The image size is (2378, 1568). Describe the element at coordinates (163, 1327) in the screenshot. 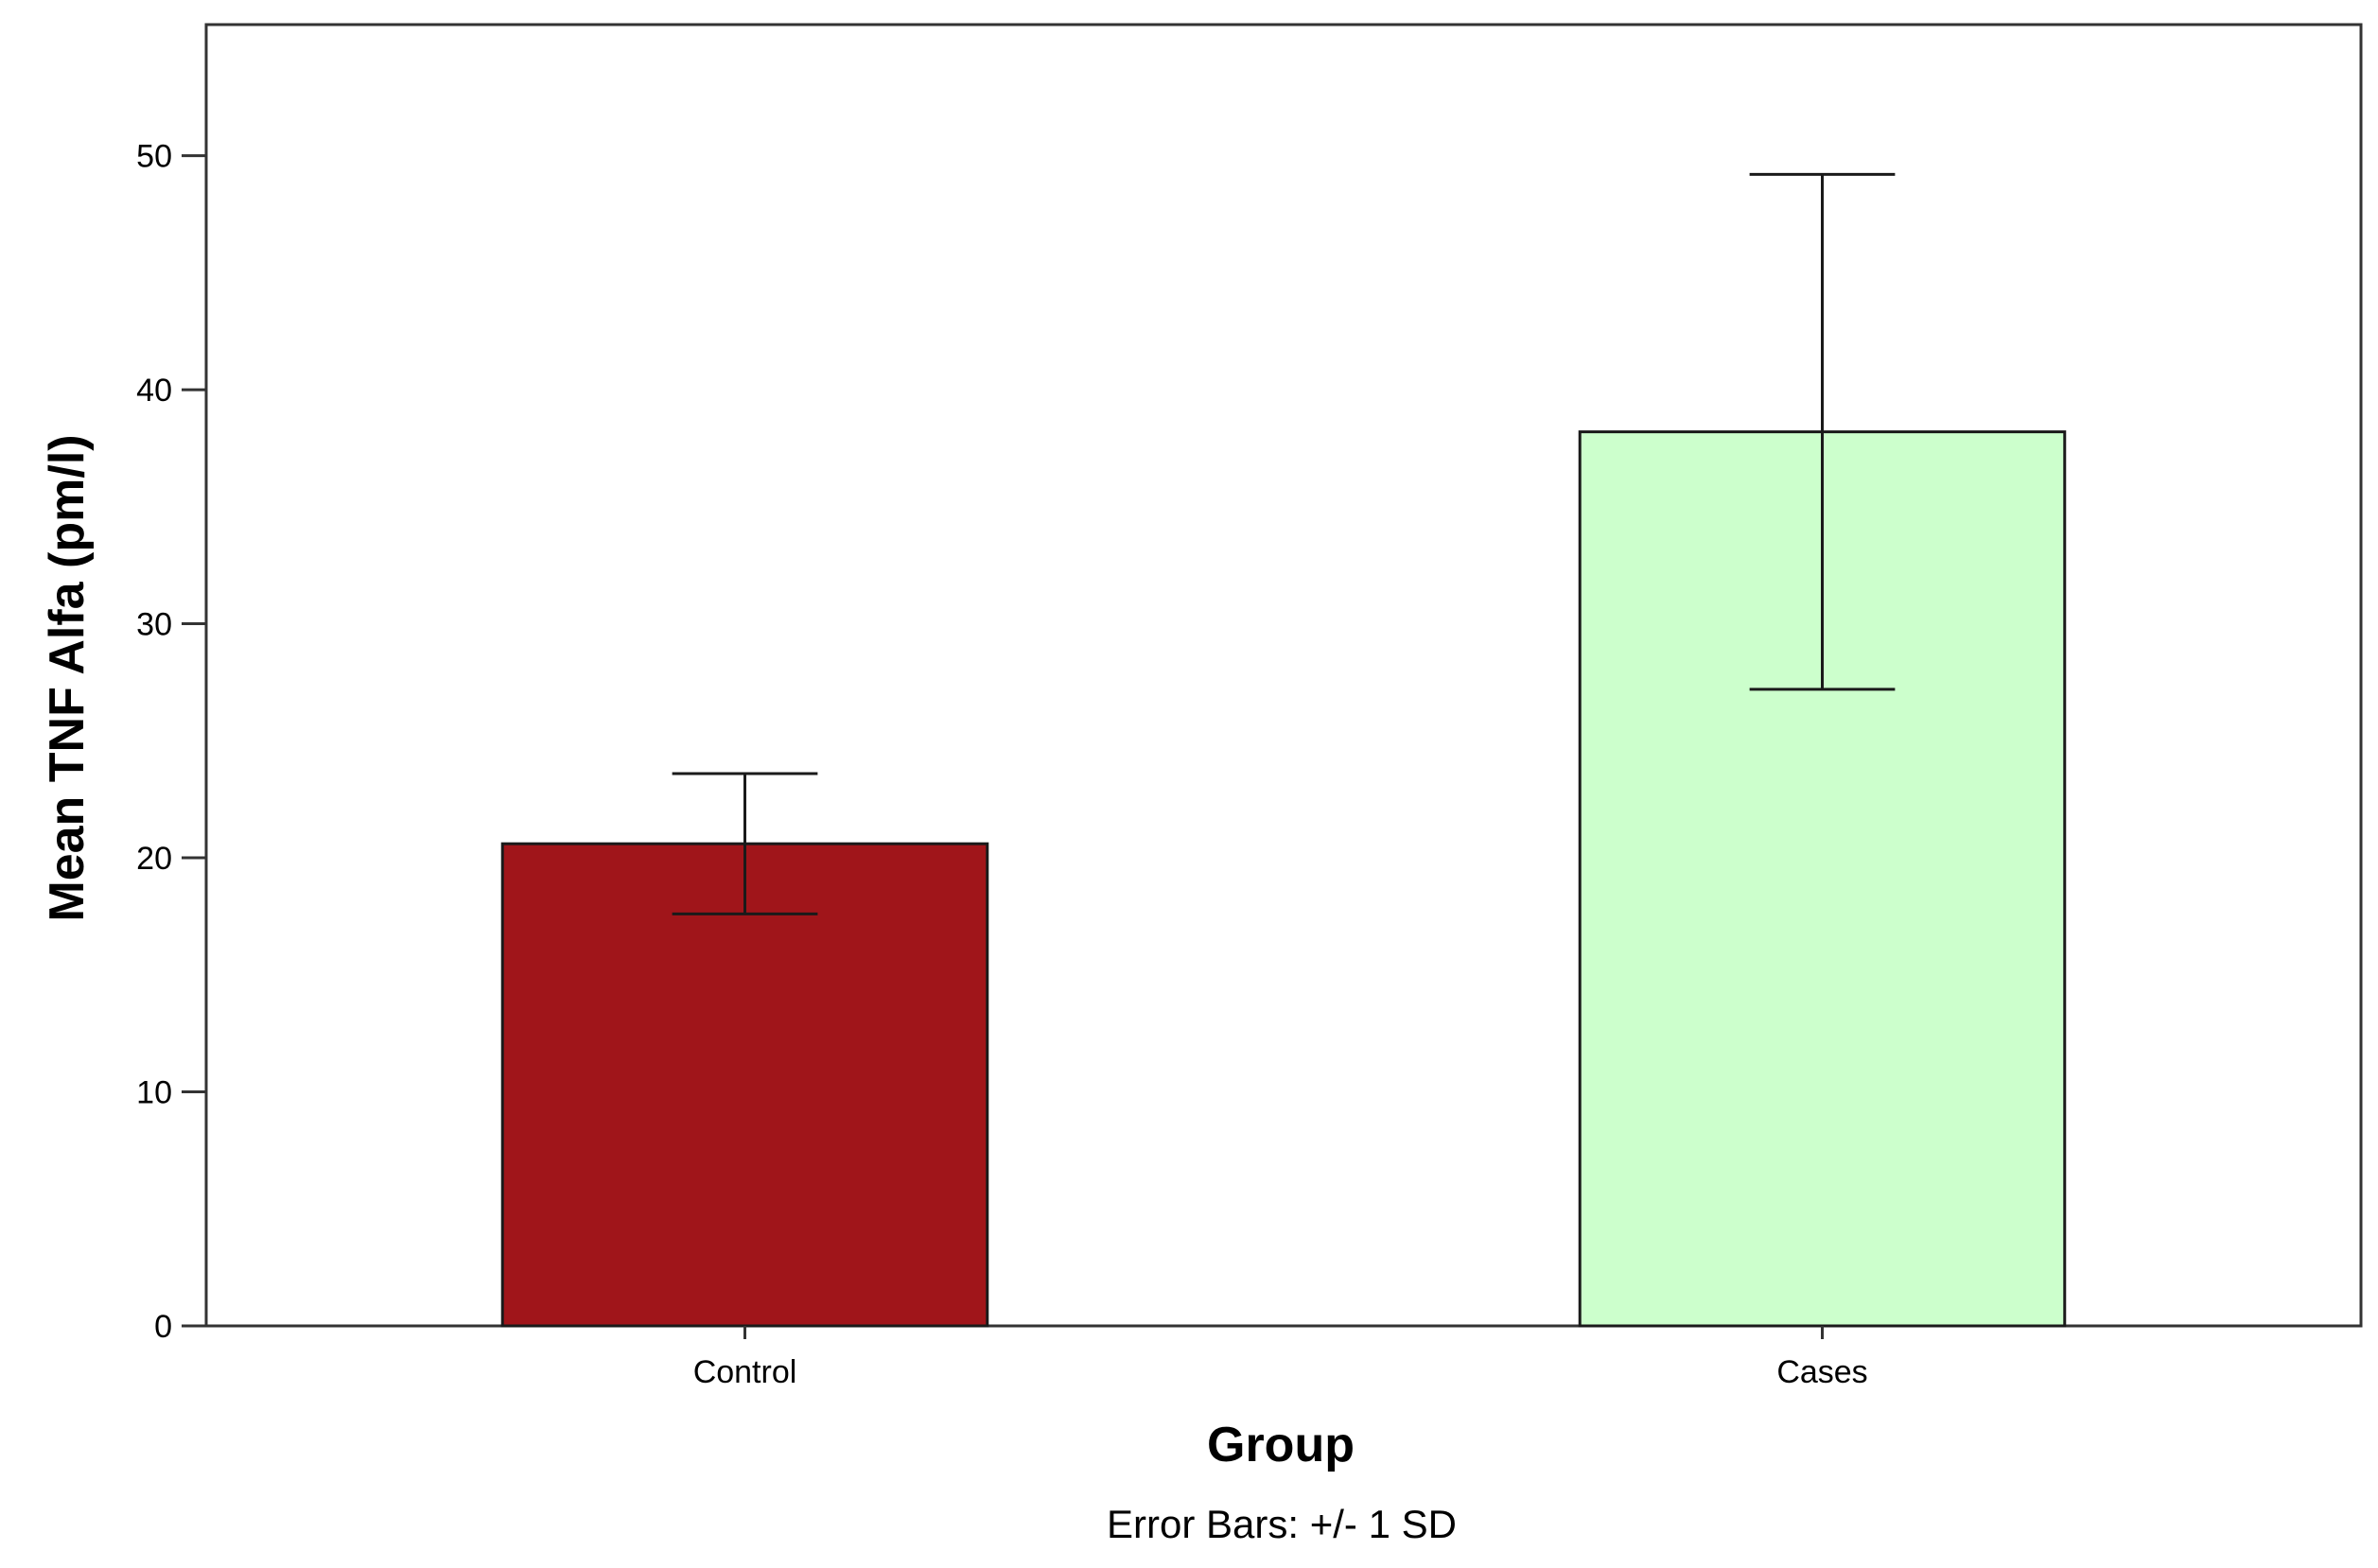

I see `y-tick-label: 0` at that location.